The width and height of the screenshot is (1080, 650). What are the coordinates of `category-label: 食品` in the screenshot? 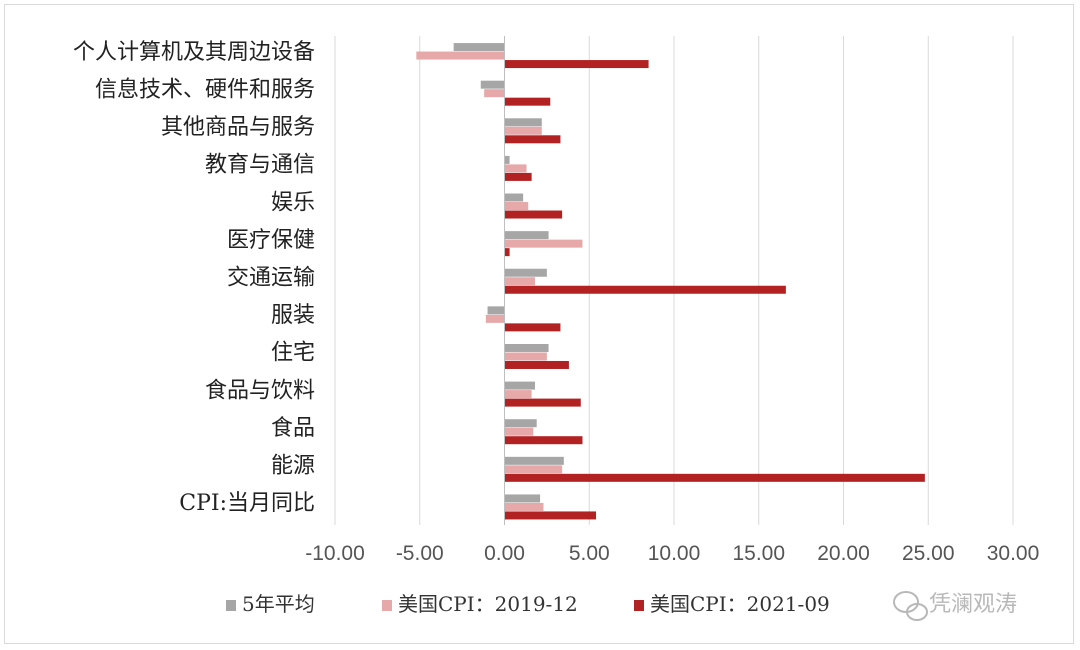 It's located at (293, 428).